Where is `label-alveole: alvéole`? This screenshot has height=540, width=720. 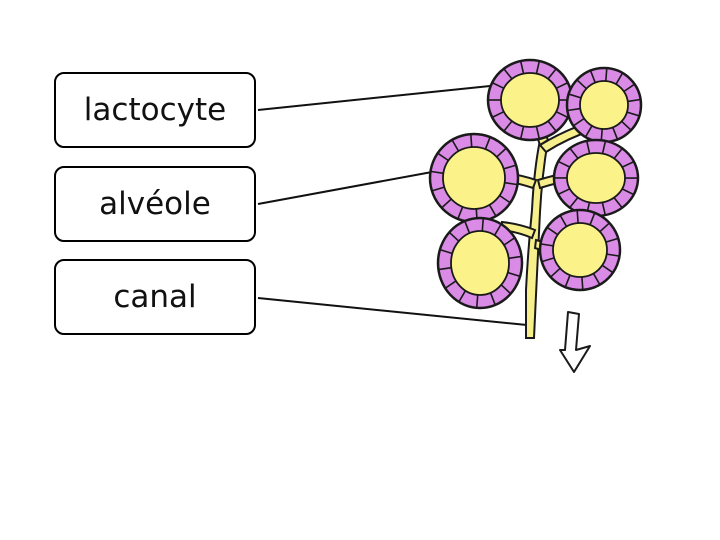 label-alveole: alvéole is located at coordinates (155, 204).